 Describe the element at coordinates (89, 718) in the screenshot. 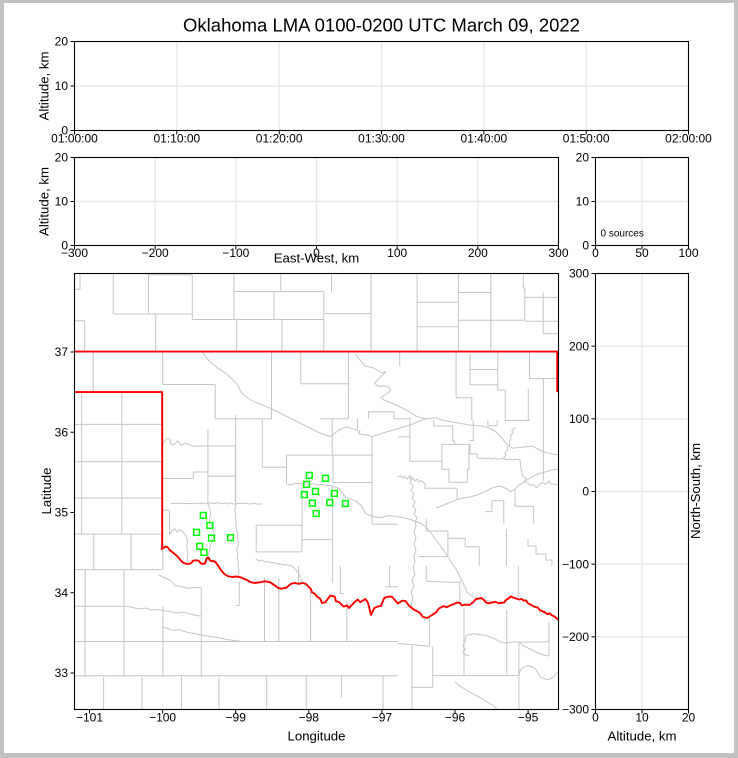

I see `svg-text: −101` at that location.